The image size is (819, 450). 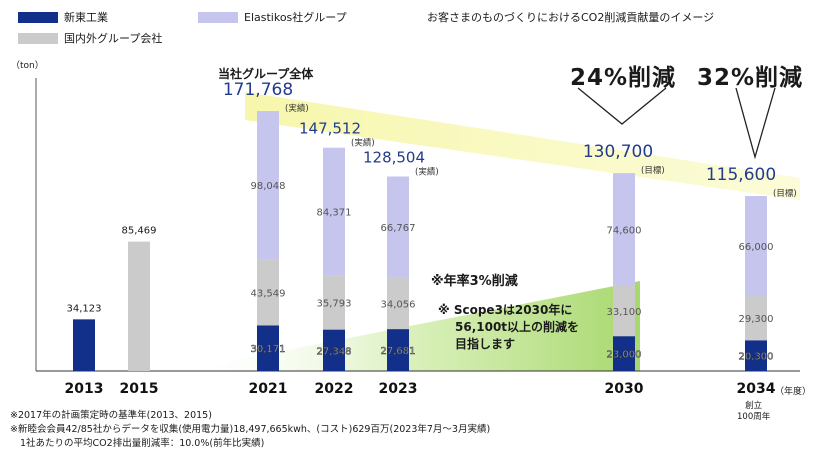 What do you see at coordinates (295, 17) in the screenshot?
I see `legend-label: Elastikos社グループ` at bounding box center [295, 17].